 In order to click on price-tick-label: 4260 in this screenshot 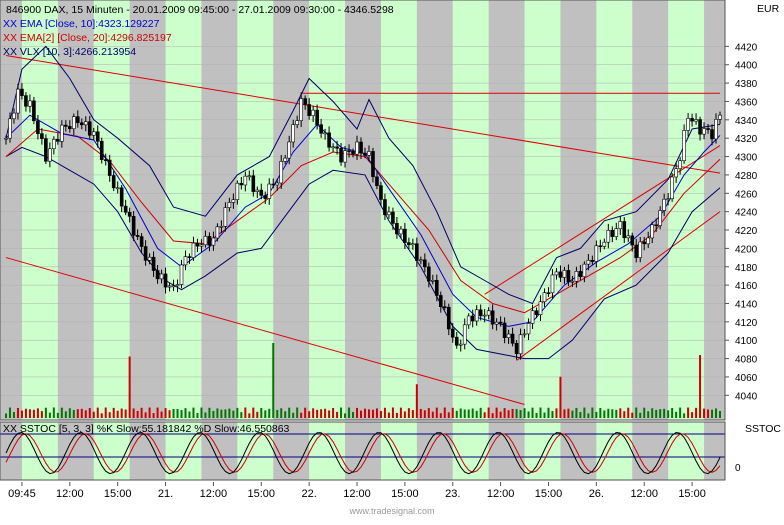, I will do `click(746, 194)`.